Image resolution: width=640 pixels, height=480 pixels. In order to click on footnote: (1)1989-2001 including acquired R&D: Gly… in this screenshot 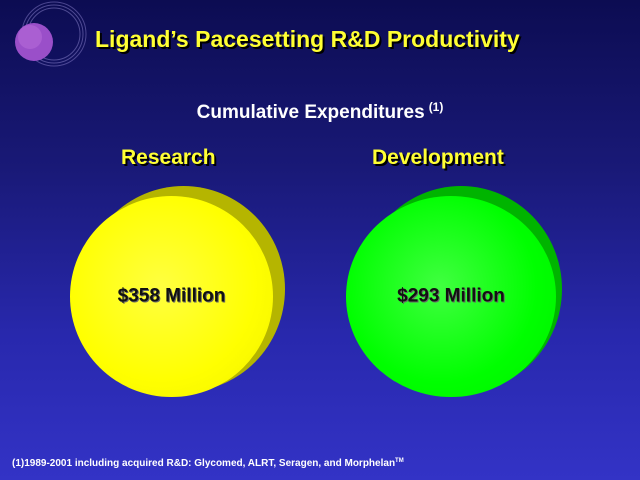, I will do `click(208, 463)`.